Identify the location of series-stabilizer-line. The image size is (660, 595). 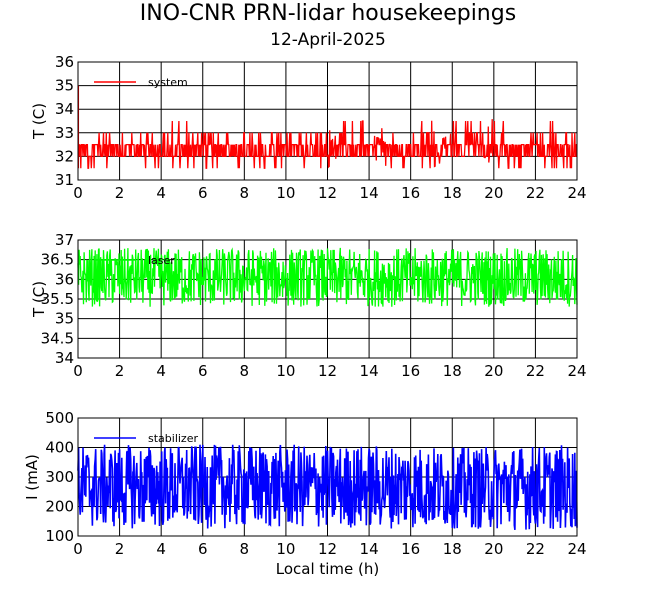
(327, 487).